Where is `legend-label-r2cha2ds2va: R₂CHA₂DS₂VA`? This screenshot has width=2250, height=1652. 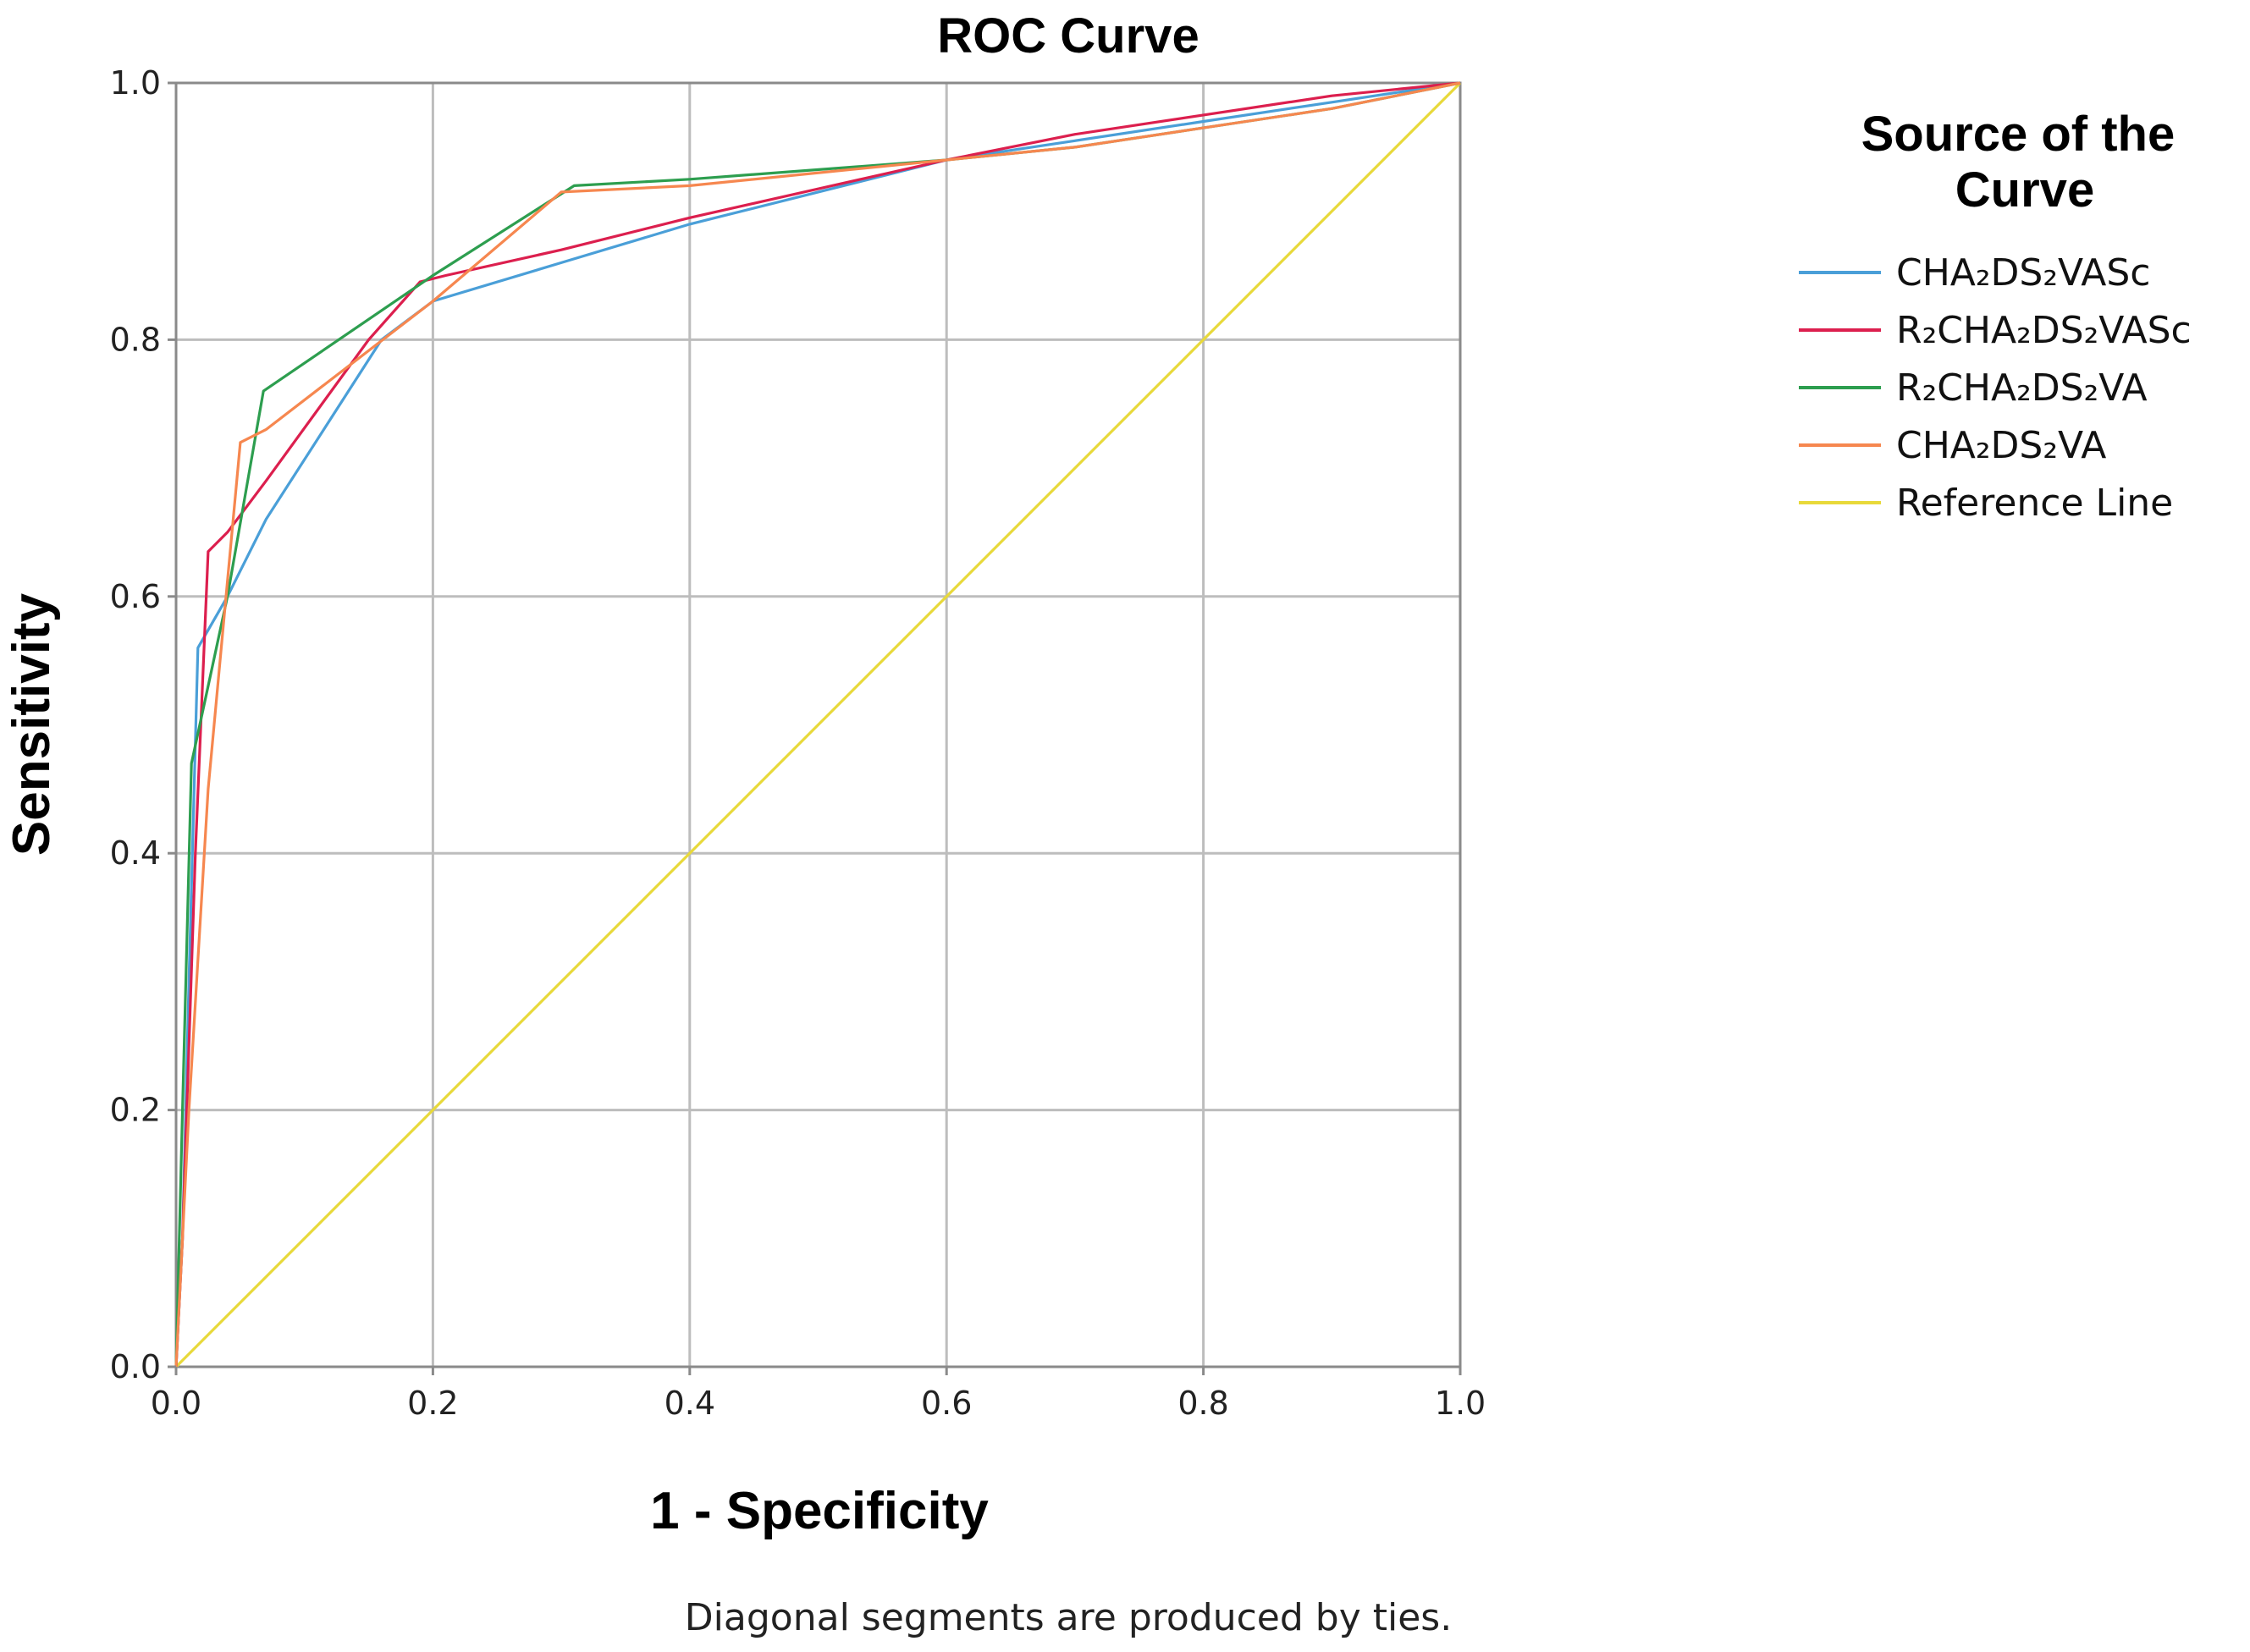 legend-label-r2cha2ds2va: R₂CHA₂DS₂VA is located at coordinates (2022, 388).